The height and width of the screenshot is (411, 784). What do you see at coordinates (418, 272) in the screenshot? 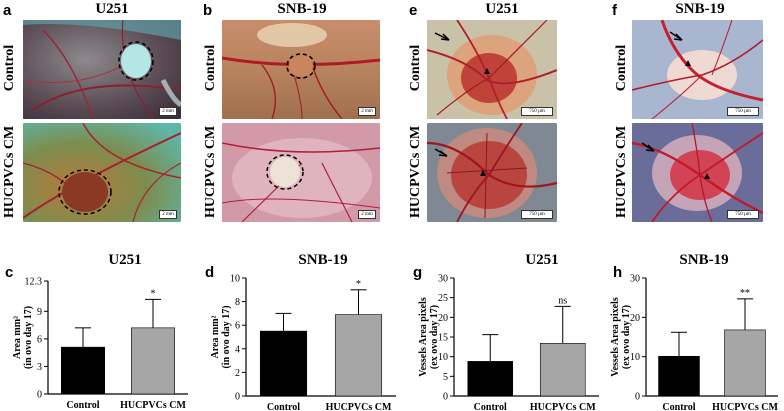
I see `panel-label-g: g` at bounding box center [418, 272].